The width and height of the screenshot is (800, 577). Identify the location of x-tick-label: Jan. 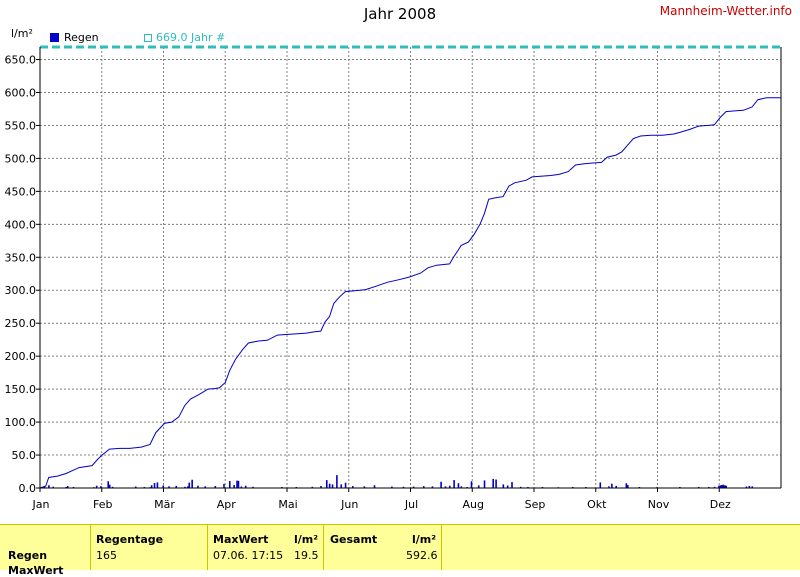
(41, 504).